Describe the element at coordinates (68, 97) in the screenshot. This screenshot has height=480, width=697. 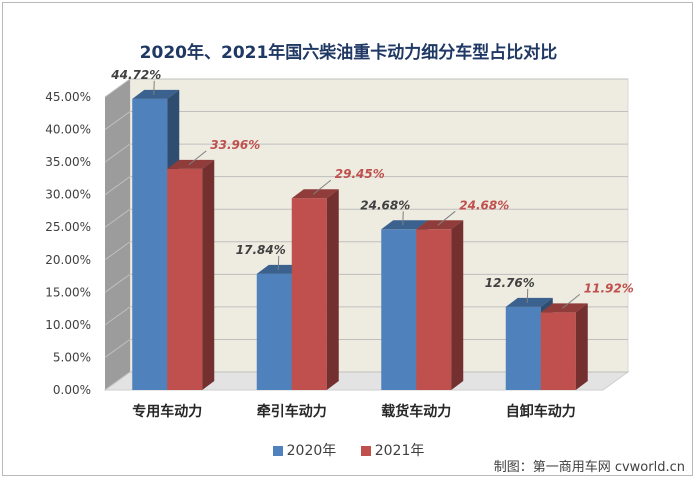
I see `y-tick-label: 45.00%` at that location.